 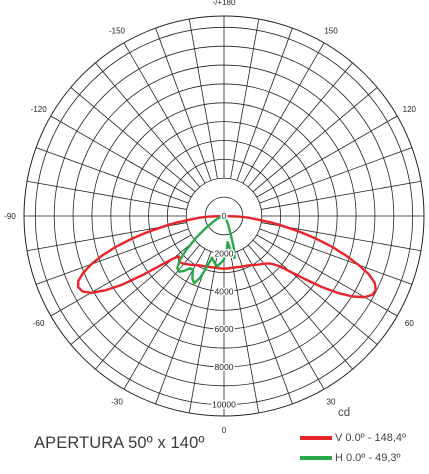 I want to click on radial-tick-label: 10000, so click(x=224, y=405).